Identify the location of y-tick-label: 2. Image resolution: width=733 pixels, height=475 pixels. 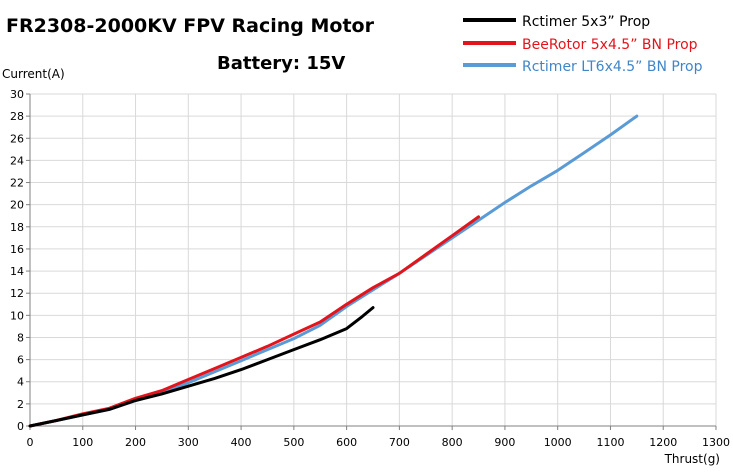
(20, 404).